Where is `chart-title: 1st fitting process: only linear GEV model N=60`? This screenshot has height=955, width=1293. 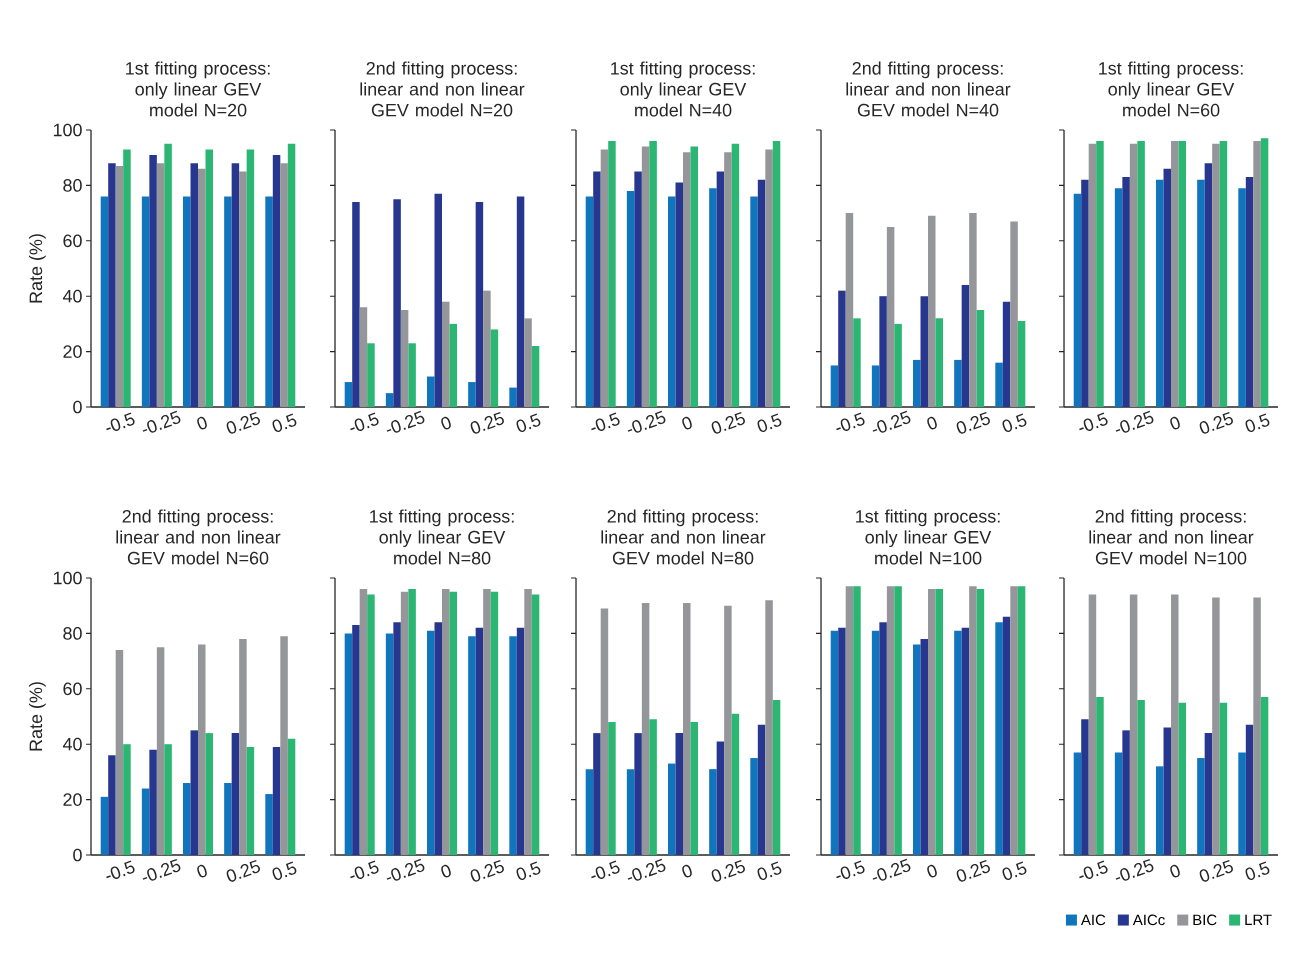 chart-title: 1st fitting process: only linear GEV model N=60 is located at coordinates (1171, 89).